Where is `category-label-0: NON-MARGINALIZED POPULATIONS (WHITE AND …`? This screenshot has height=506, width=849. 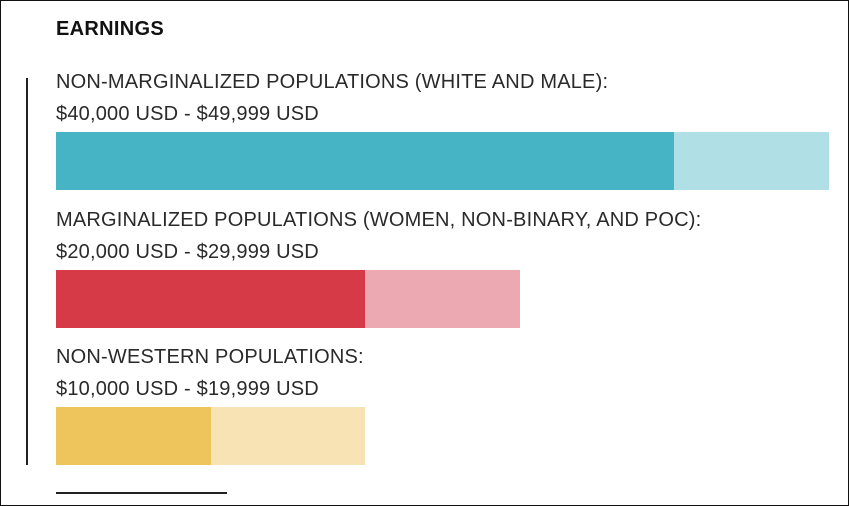 category-label-0: NON-MARGINALIZED POPULATIONS (WHITE AND … is located at coordinates (332, 82).